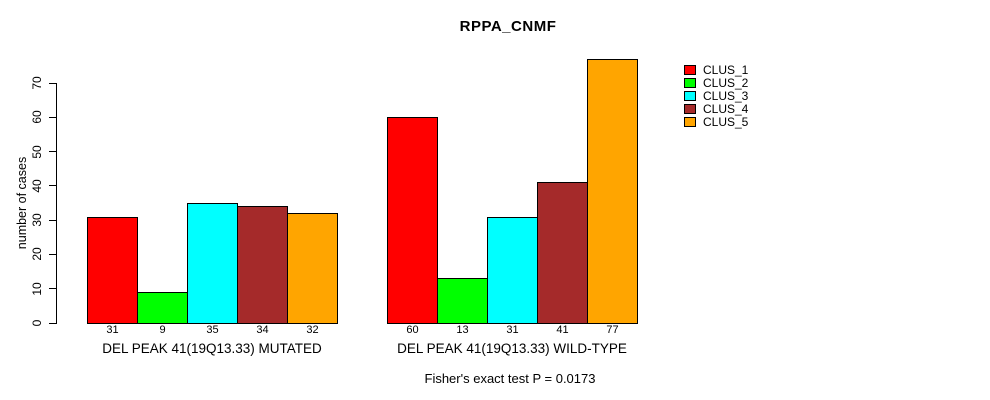 This screenshot has height=400, width=990. Describe the element at coordinates (562, 330) in the screenshot. I see `bar-value-label: 41` at that location.